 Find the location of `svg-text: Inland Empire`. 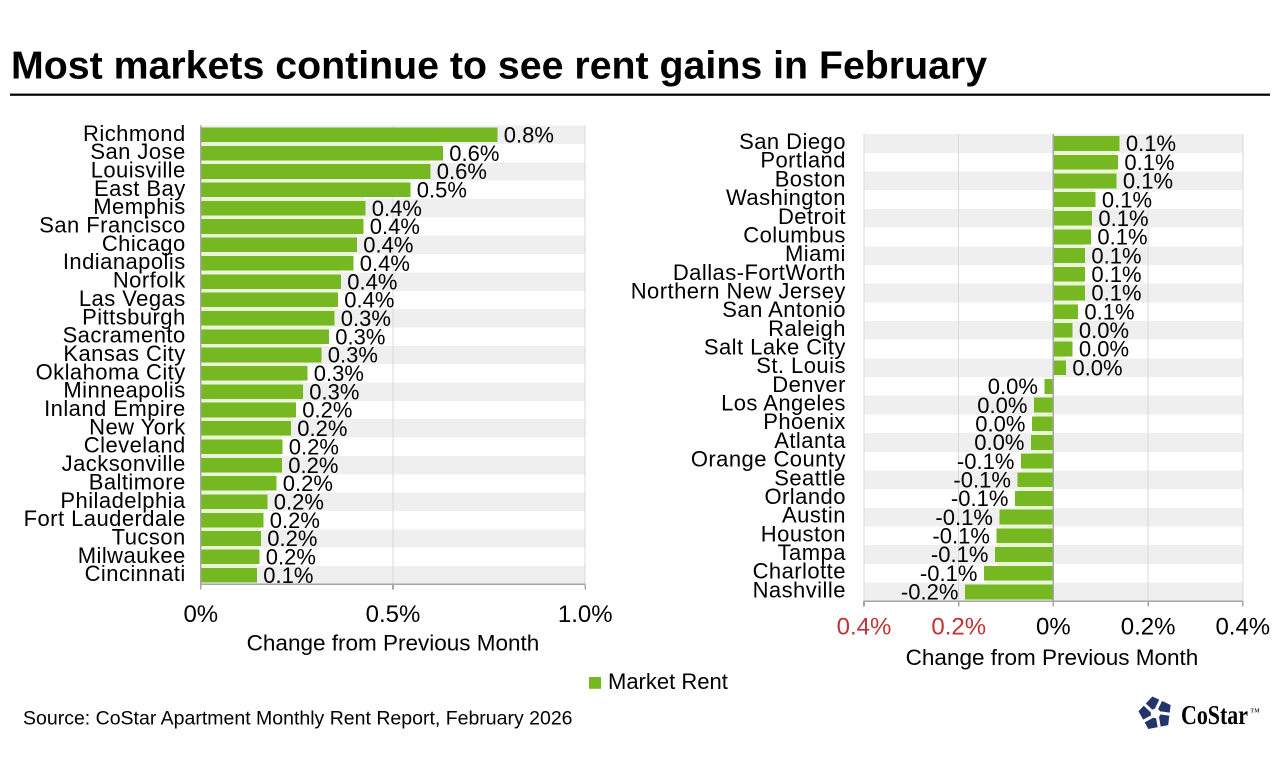

svg-text: Inland Empire is located at coordinates (115, 408).